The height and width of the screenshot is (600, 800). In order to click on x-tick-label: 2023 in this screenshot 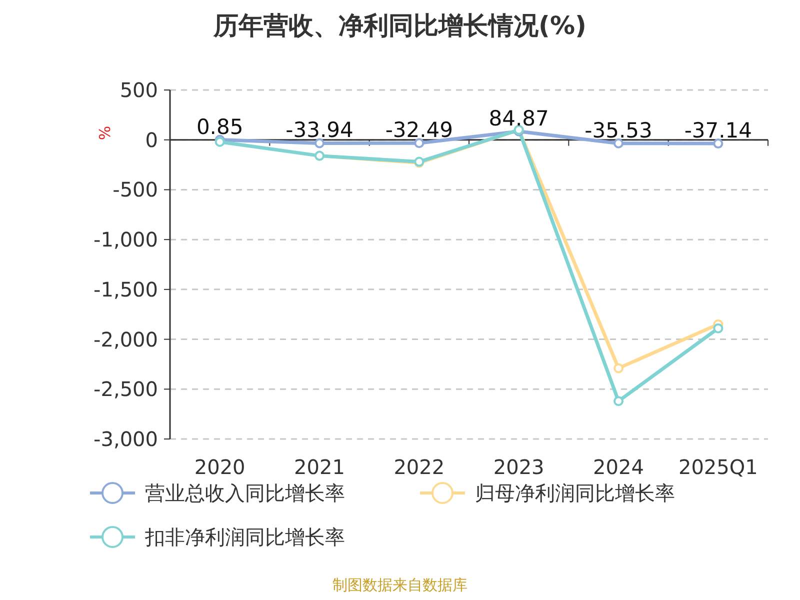, I will do `click(518, 467)`.